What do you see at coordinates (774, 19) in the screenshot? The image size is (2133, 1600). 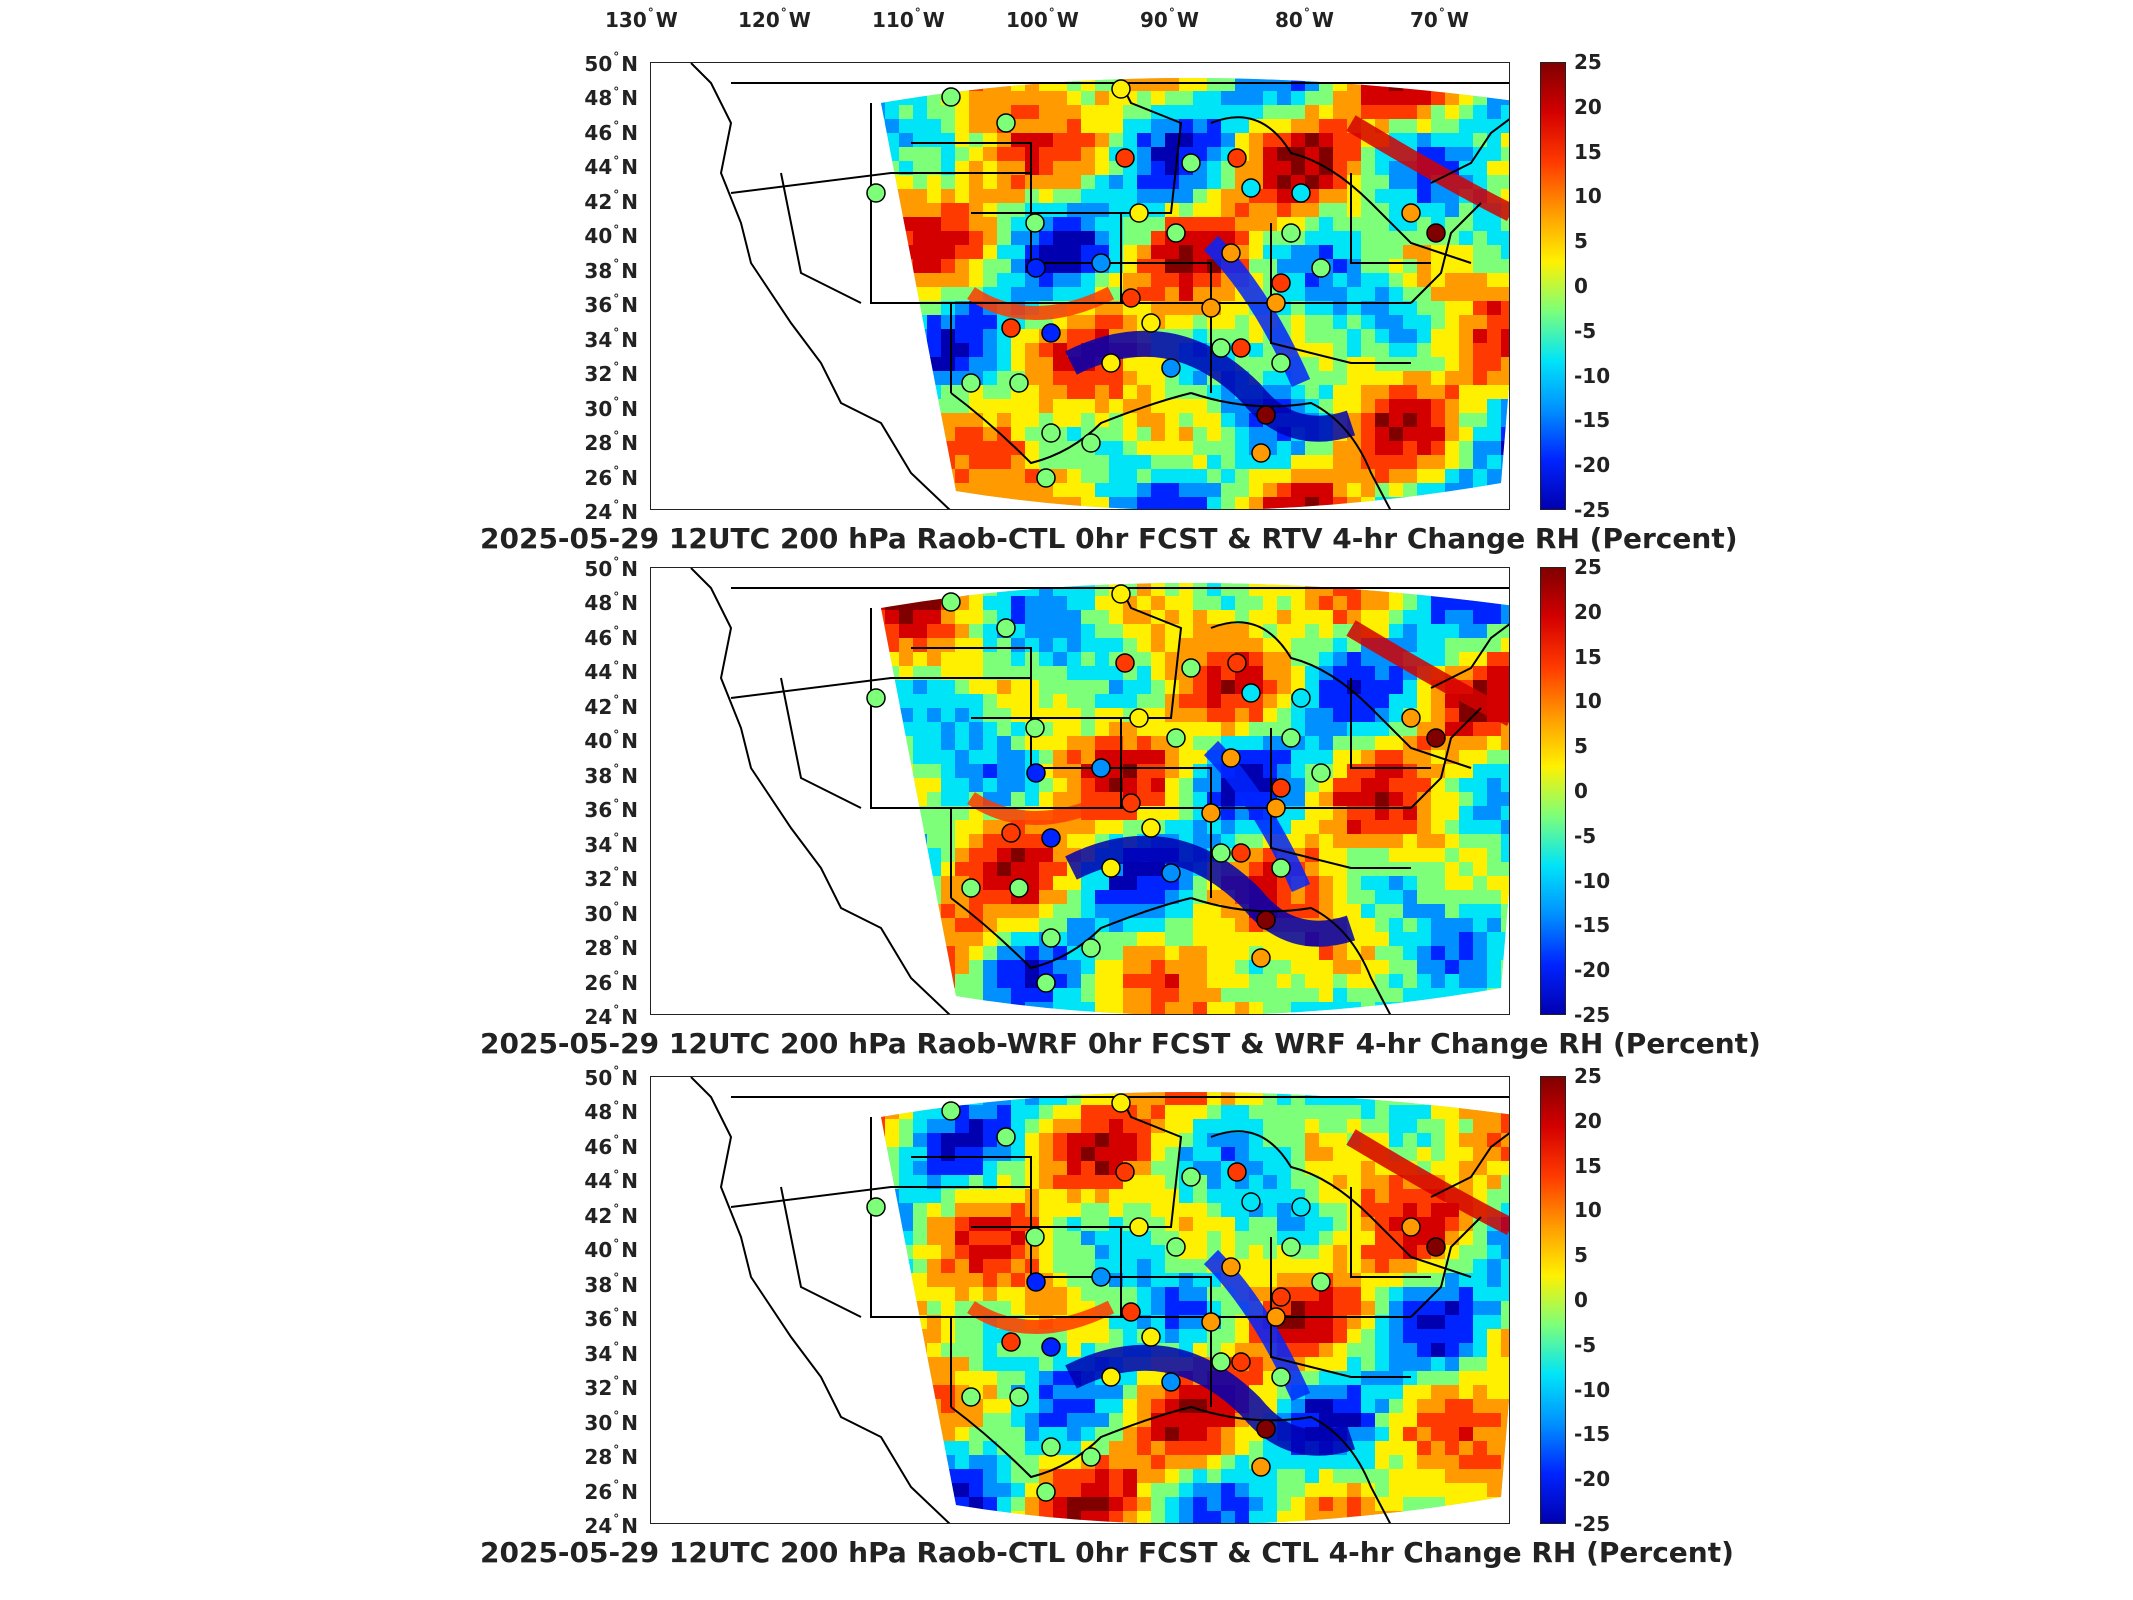 I see `longitude-tick-label: 120° W` at bounding box center [774, 19].